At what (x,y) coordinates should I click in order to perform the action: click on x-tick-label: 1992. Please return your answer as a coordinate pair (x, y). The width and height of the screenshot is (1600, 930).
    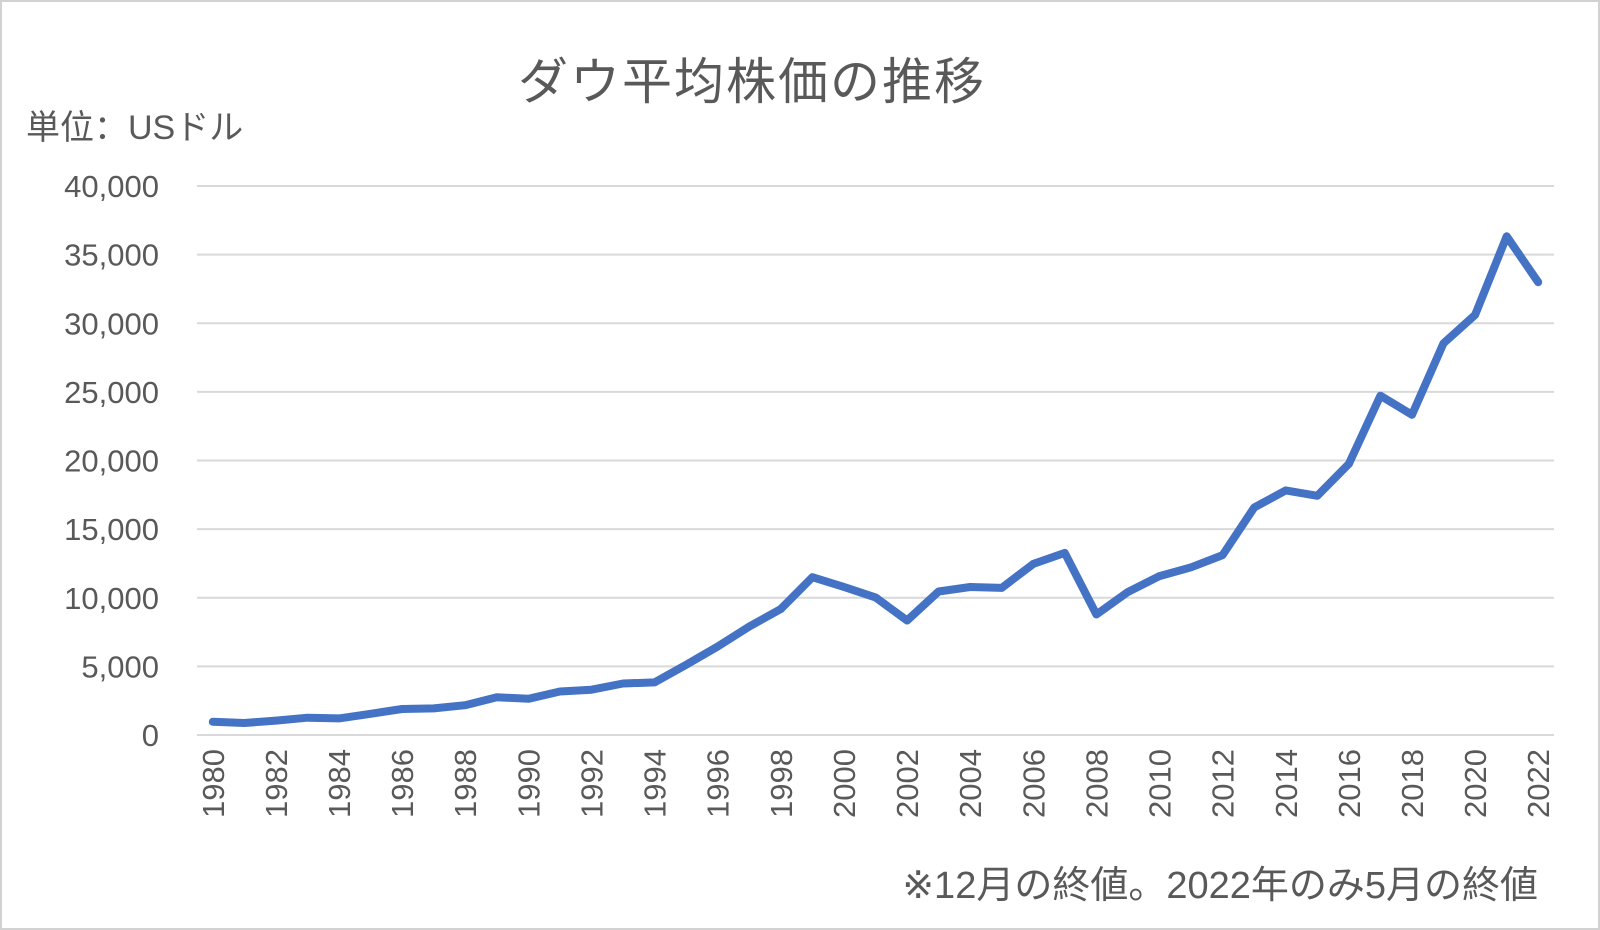
    Looking at the image, I should click on (591, 783).